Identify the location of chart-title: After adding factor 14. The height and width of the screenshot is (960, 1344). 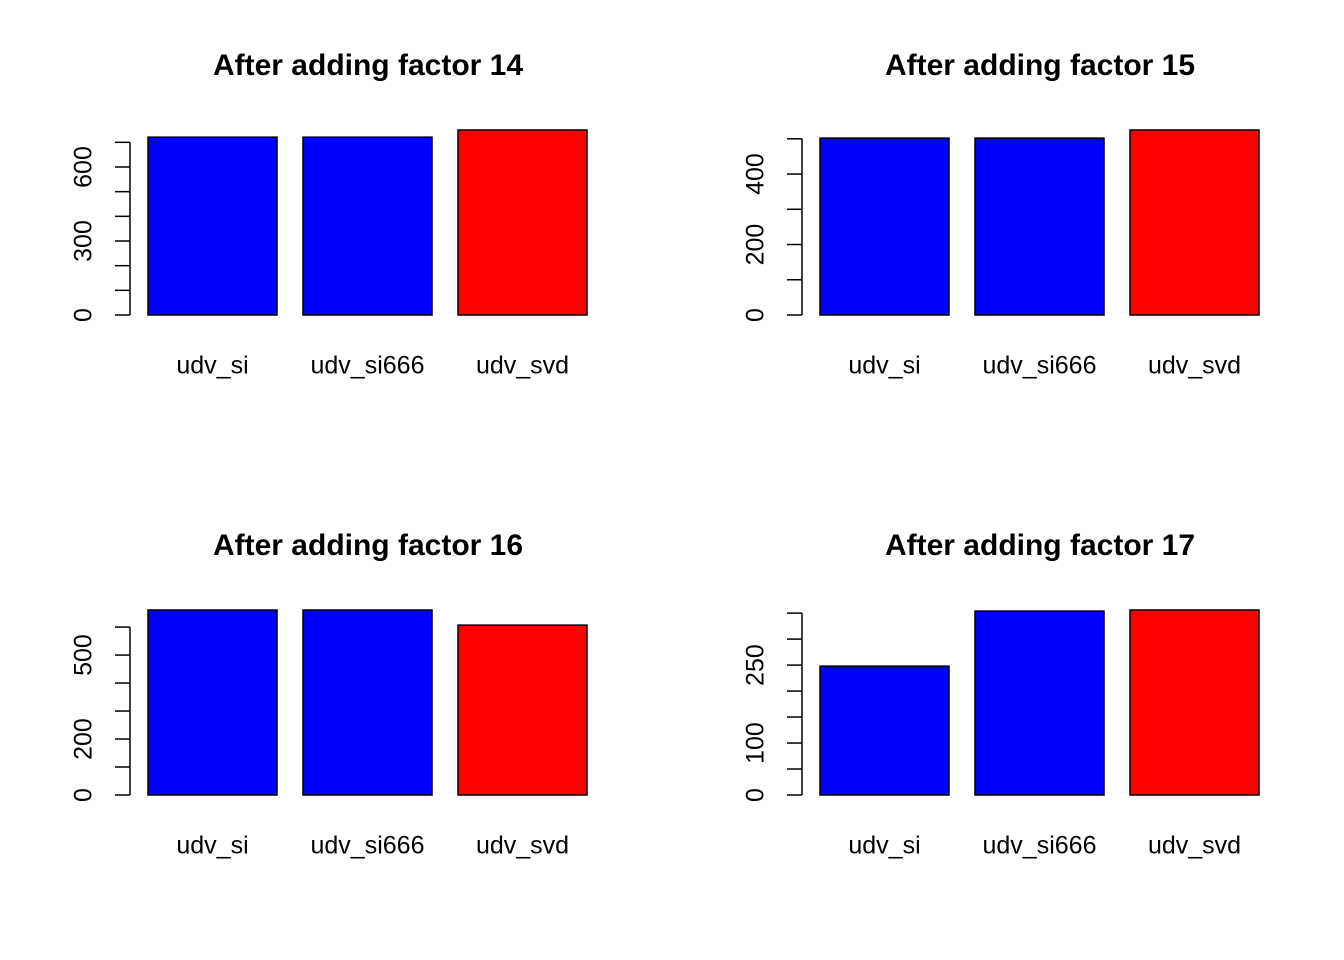
(368, 65).